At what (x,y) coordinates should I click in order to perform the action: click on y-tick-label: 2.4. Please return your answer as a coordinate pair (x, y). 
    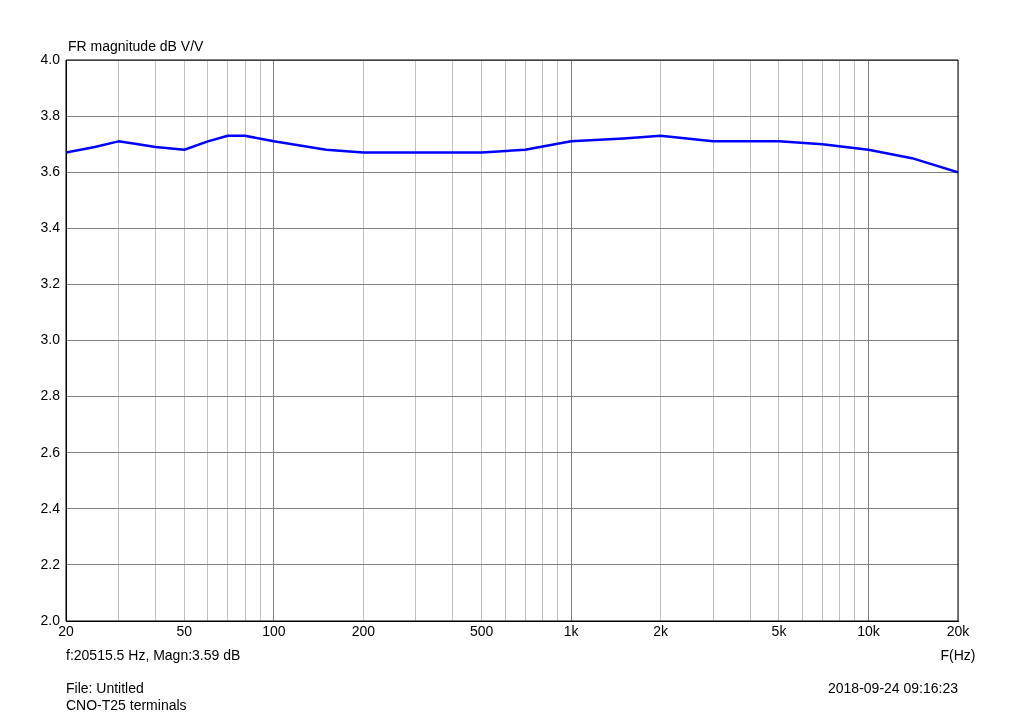
    Looking at the image, I should click on (50, 507).